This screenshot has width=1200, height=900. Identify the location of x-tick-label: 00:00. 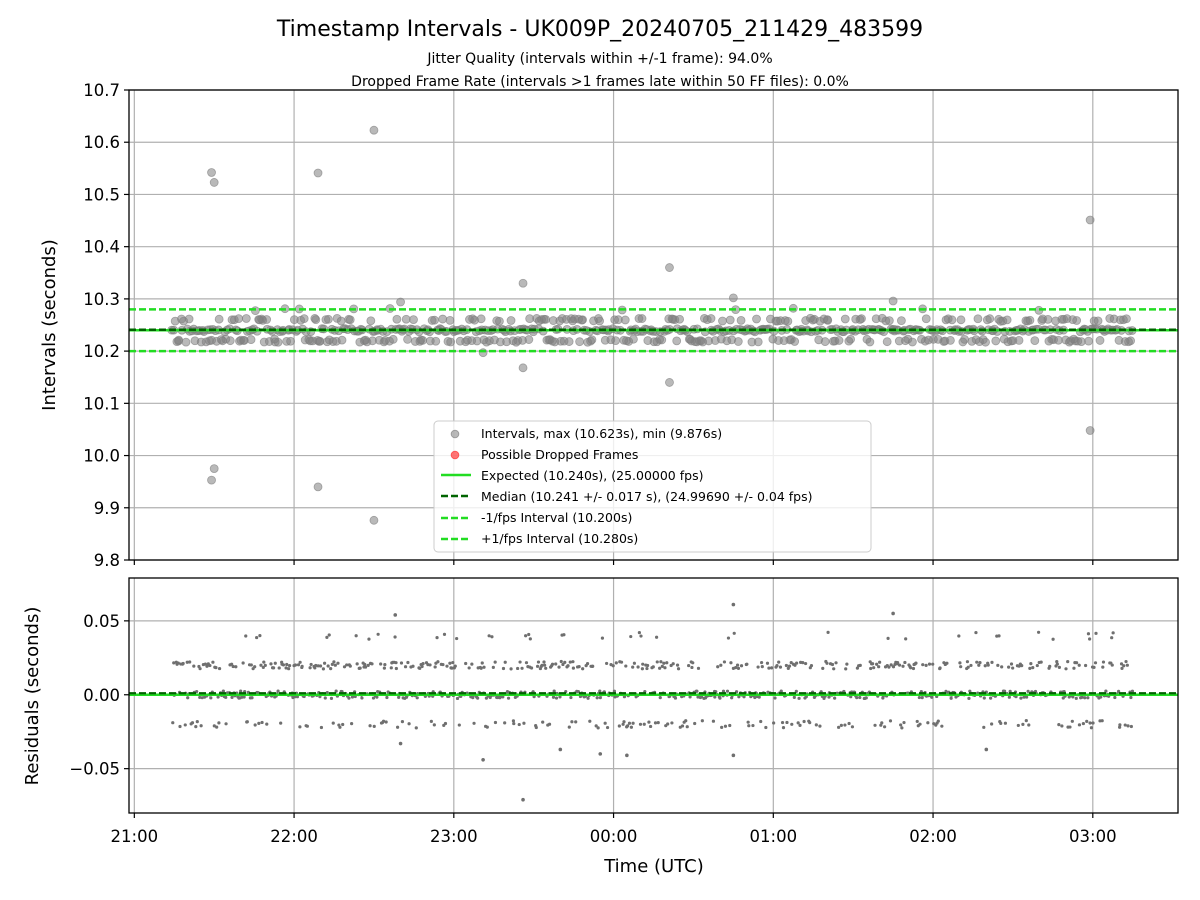
(614, 836).